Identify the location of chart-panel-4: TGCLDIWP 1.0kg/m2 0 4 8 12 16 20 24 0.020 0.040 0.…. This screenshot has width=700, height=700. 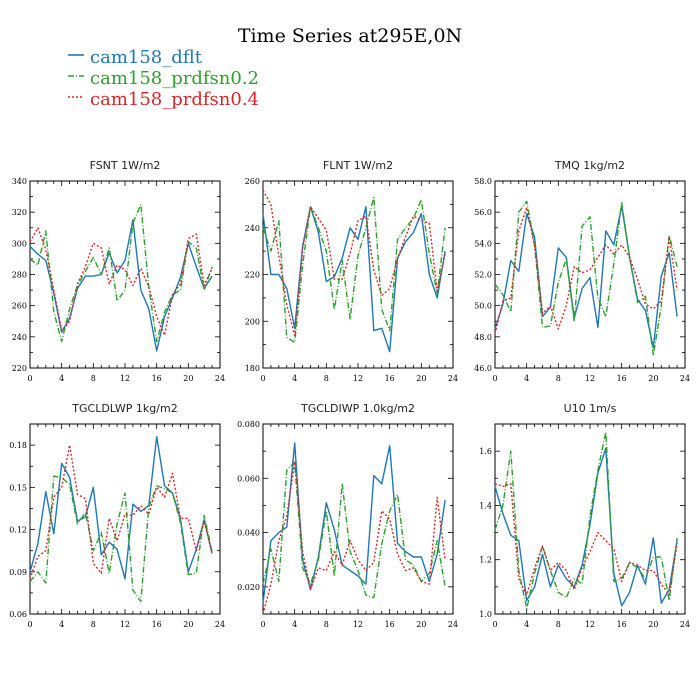
(347, 515).